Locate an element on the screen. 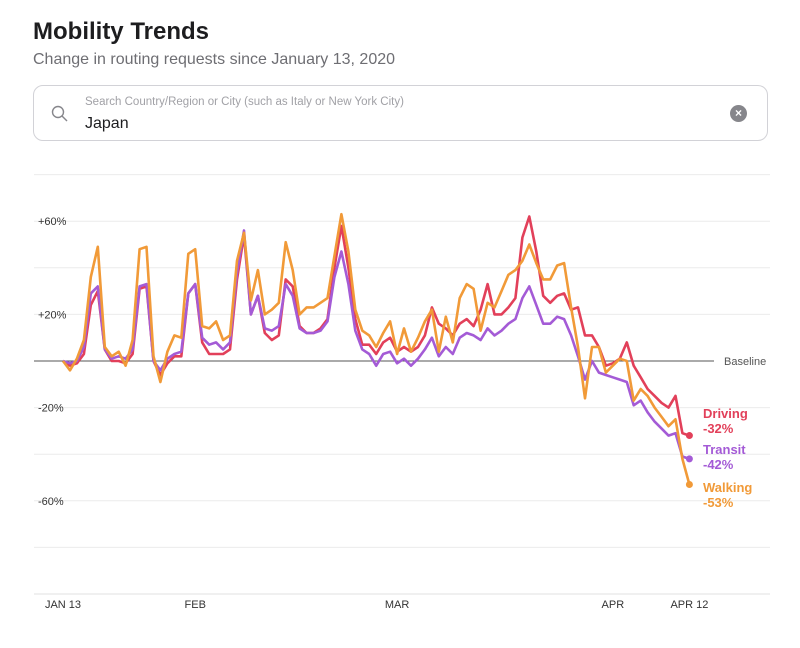 The width and height of the screenshot is (800, 648). baseline-label: Baseline is located at coordinates (745, 362).